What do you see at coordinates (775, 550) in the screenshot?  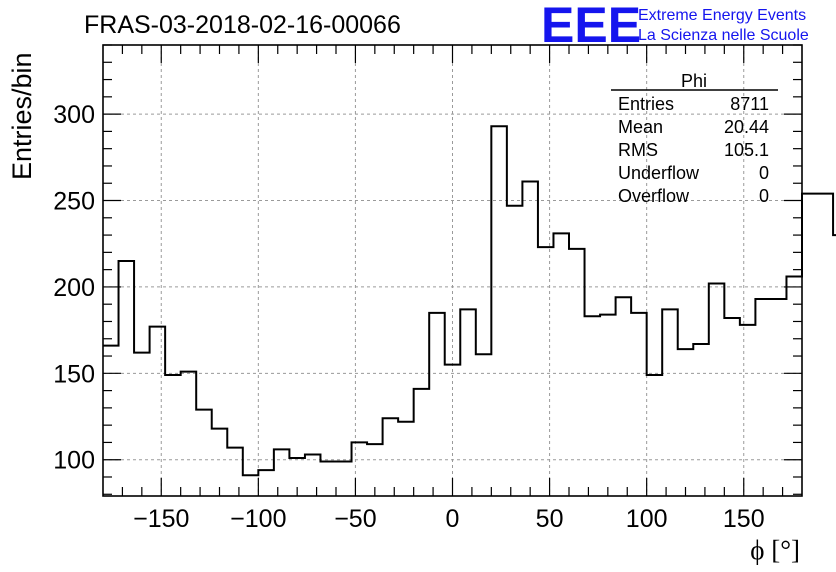 I see `x-axis-title: ϕ [°]` at bounding box center [775, 550].